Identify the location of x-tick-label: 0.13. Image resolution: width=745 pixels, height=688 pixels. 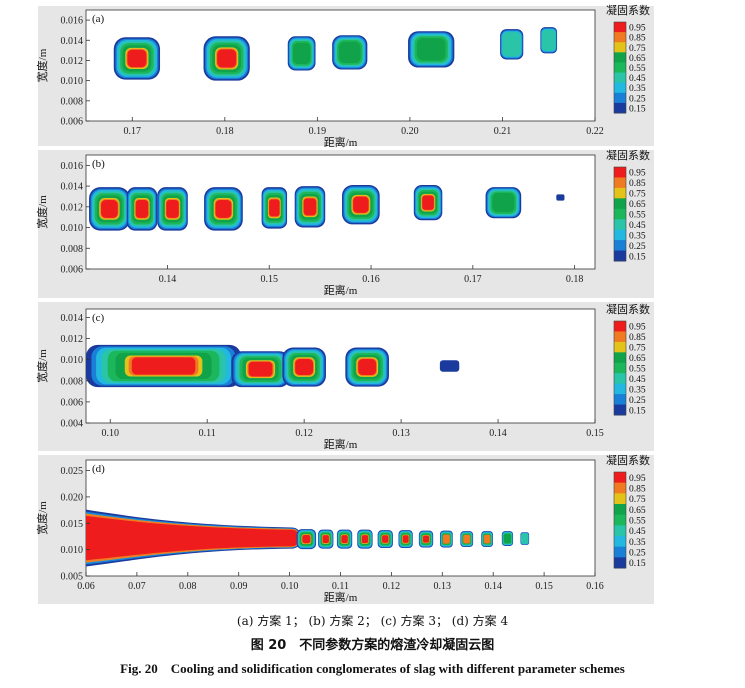
(401, 433).